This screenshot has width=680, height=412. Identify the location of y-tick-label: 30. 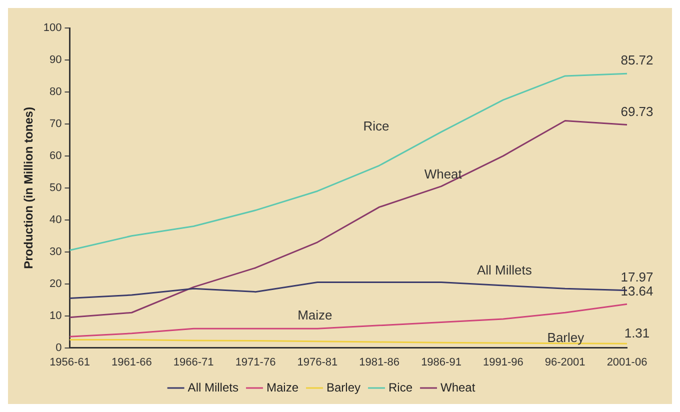
(56, 252).